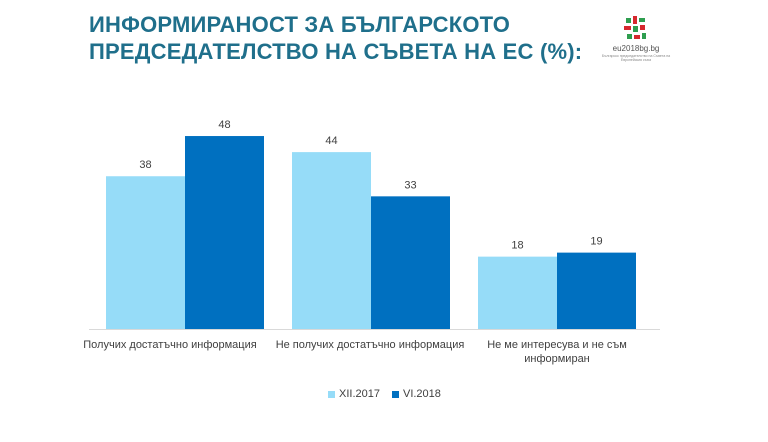 The width and height of the screenshot is (768, 442). I want to click on category-label: Не ме интересува и не съм, so click(557, 345).